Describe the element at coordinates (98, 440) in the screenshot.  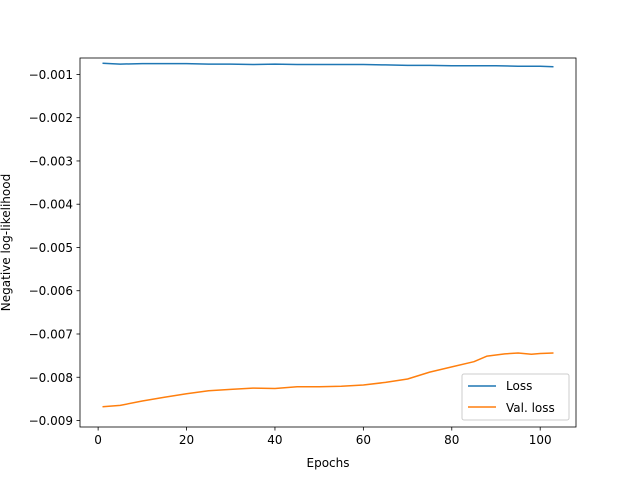
I see `x-tick-label: 0` at that location.